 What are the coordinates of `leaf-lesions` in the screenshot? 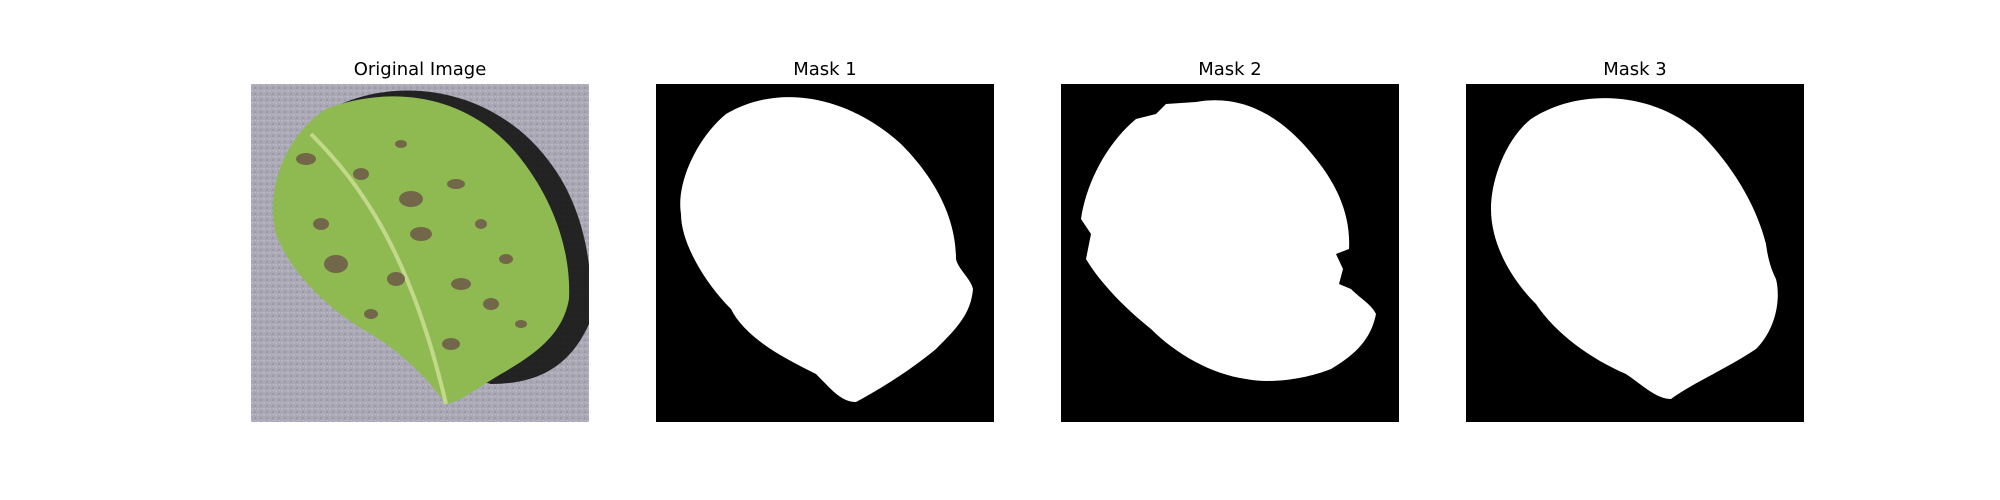 It's located at (411, 245).